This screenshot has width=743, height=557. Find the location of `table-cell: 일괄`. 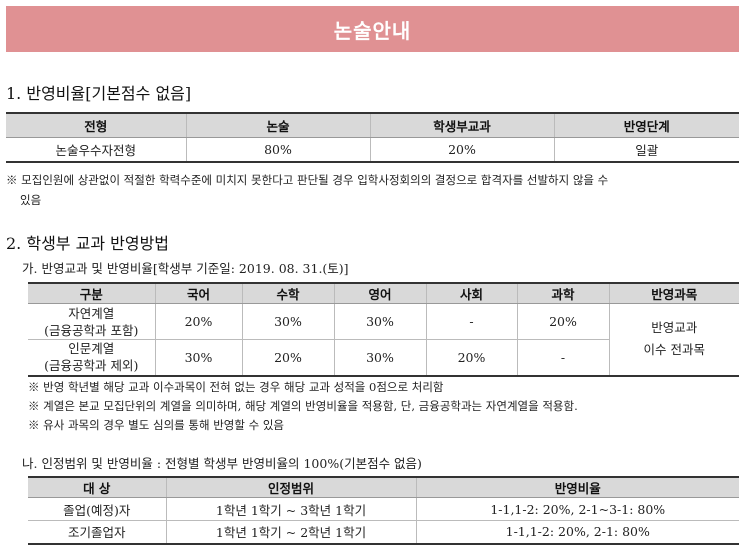

table-cell: 일괄 is located at coordinates (646, 150).